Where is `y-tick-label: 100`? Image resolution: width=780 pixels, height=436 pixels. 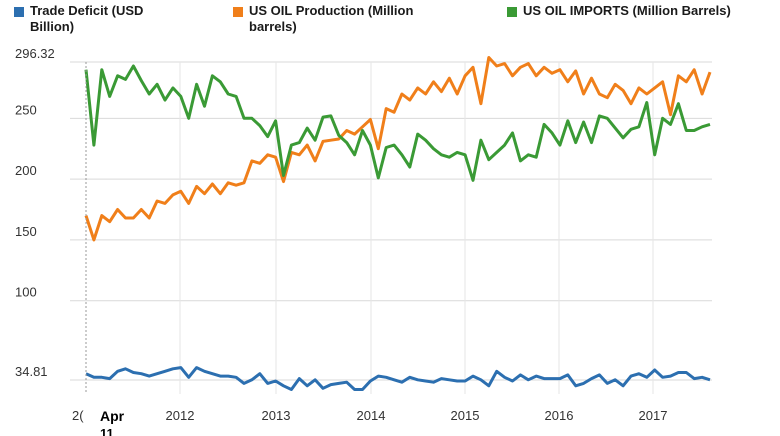
y-tick-label: 100 is located at coordinates (26, 292).